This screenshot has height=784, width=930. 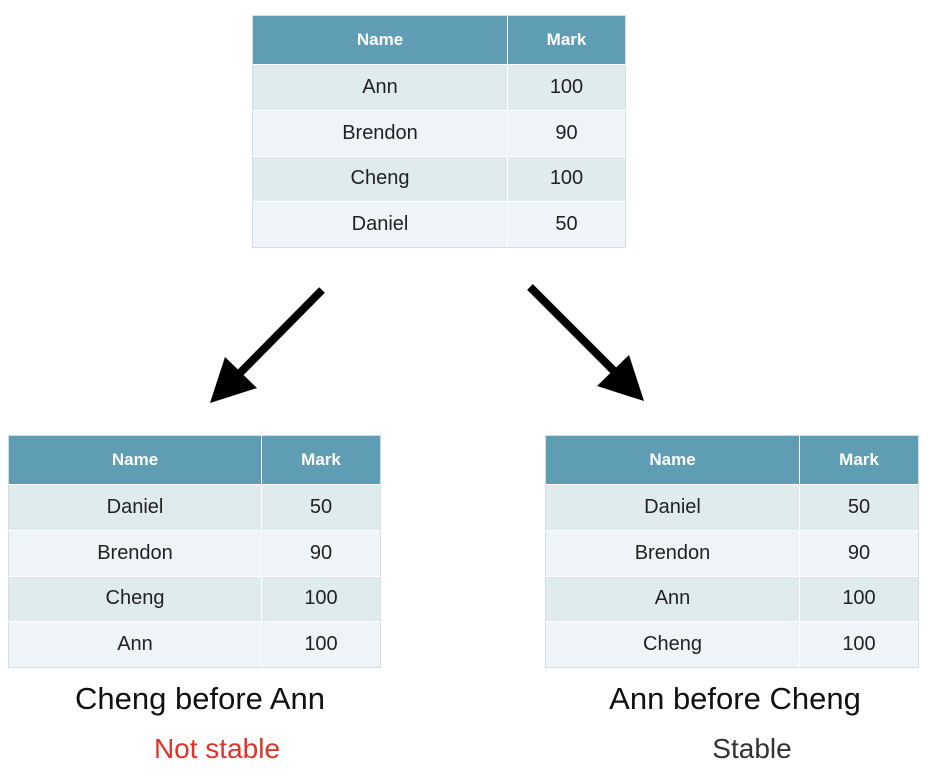 I want to click on arrow-left-icon, so click(x=267, y=345).